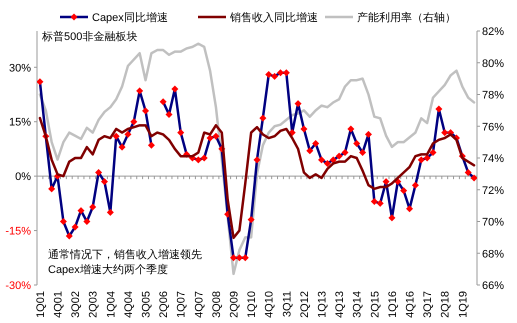 Image resolution: width=517 pixels, height=323 pixels. I want to click on y-tick-label: -15%, so click(18, 232).